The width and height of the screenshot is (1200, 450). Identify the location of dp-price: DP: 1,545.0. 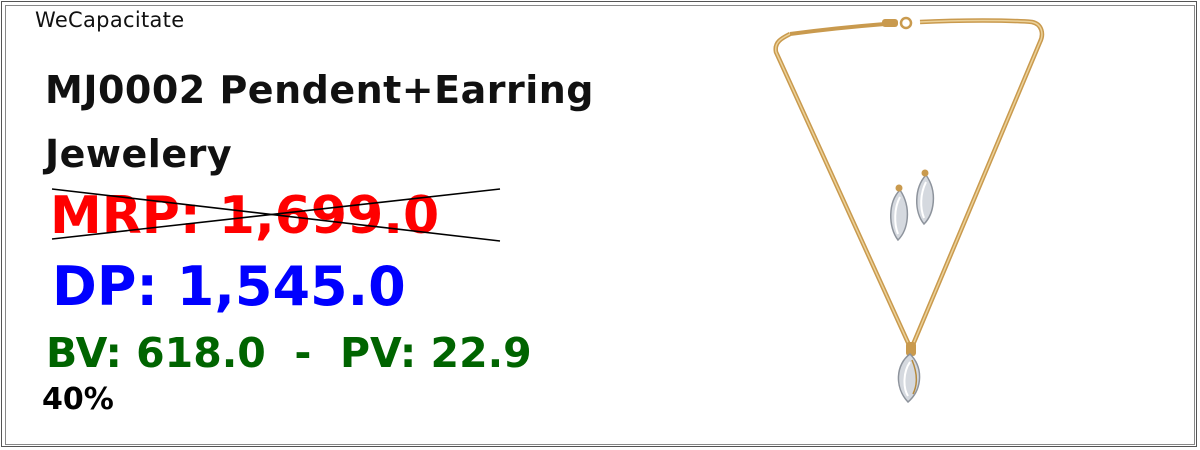
(229, 286).